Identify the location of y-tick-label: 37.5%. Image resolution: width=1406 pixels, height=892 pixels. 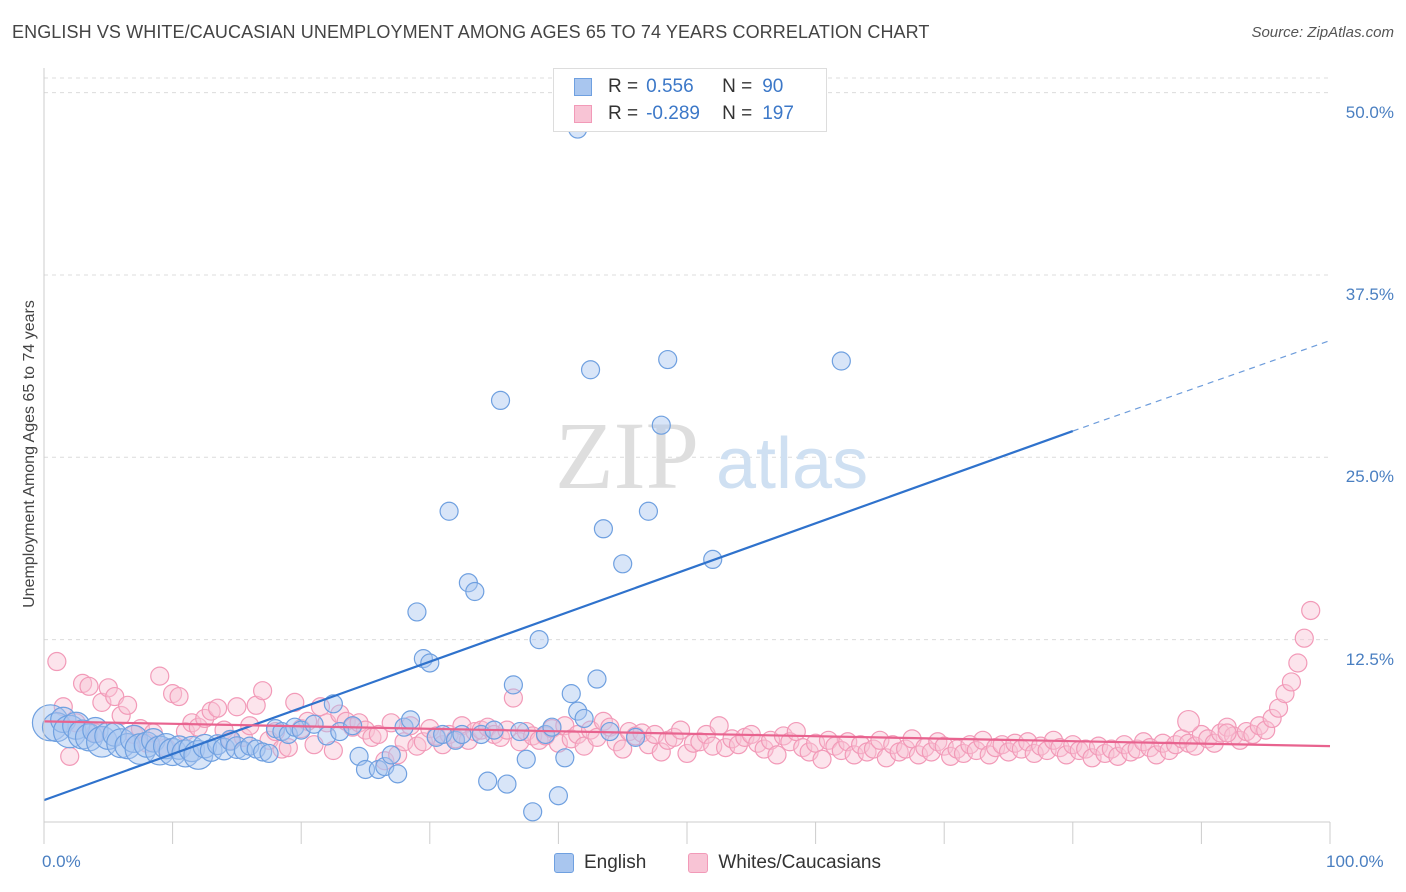
(1369, 294).